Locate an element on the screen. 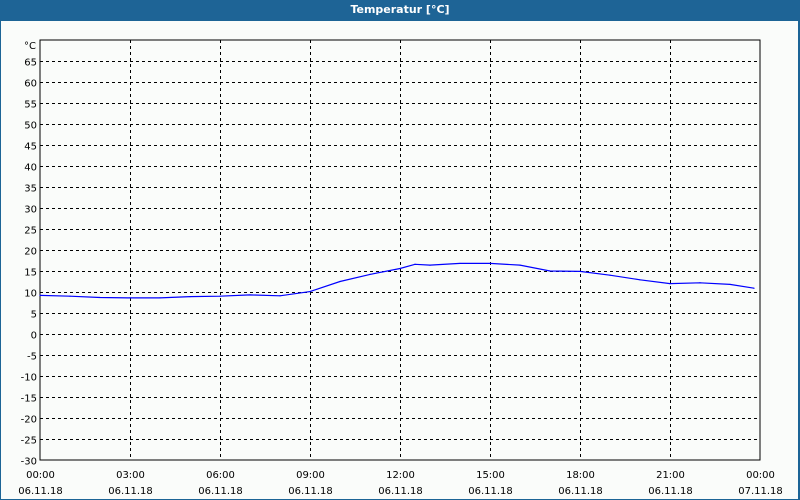  x-tick-time: 21:00 is located at coordinates (670, 475).